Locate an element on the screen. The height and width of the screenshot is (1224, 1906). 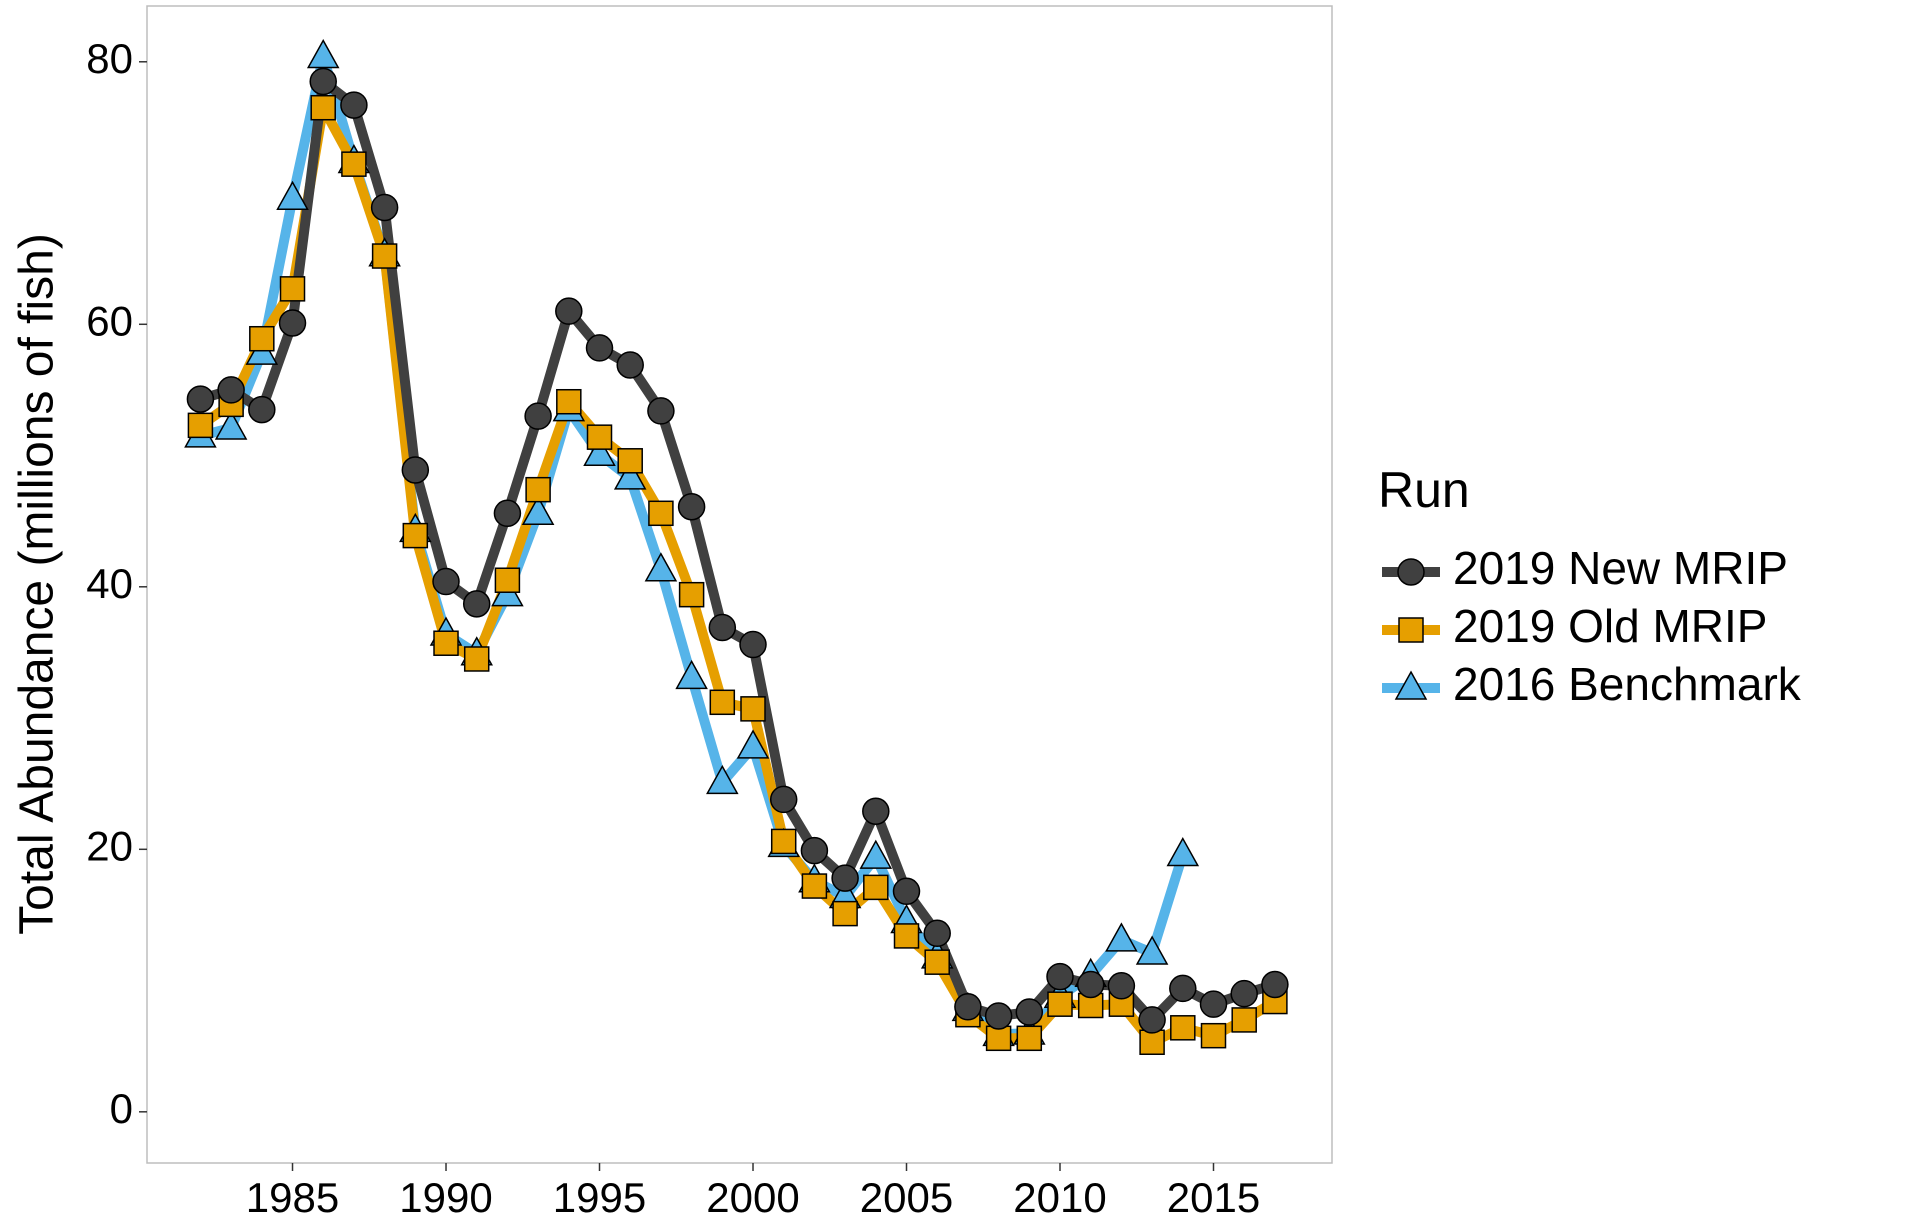
legend-item: 2019 Old MRIP is located at coordinates (1574, 626).